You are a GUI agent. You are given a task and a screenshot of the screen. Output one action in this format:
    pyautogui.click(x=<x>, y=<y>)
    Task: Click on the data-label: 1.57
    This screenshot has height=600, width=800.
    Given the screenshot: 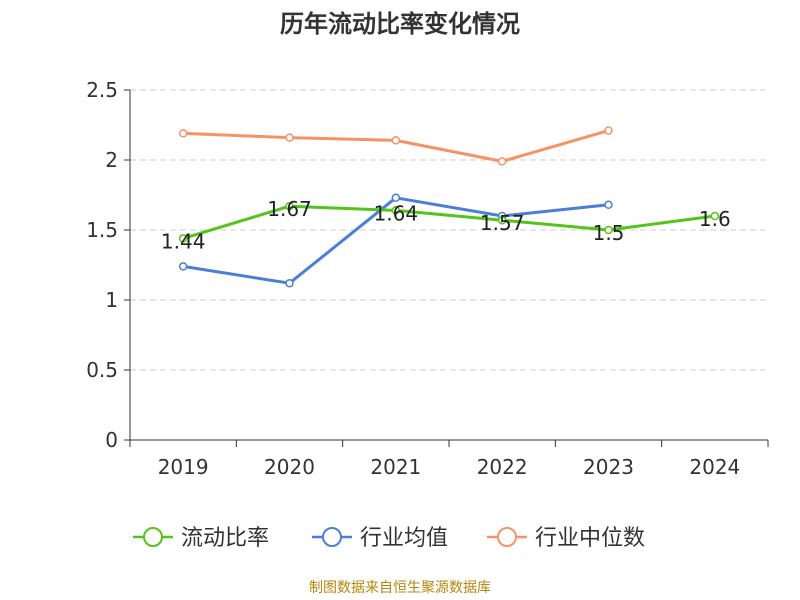 What is the action you would take?
    pyautogui.click(x=502, y=223)
    